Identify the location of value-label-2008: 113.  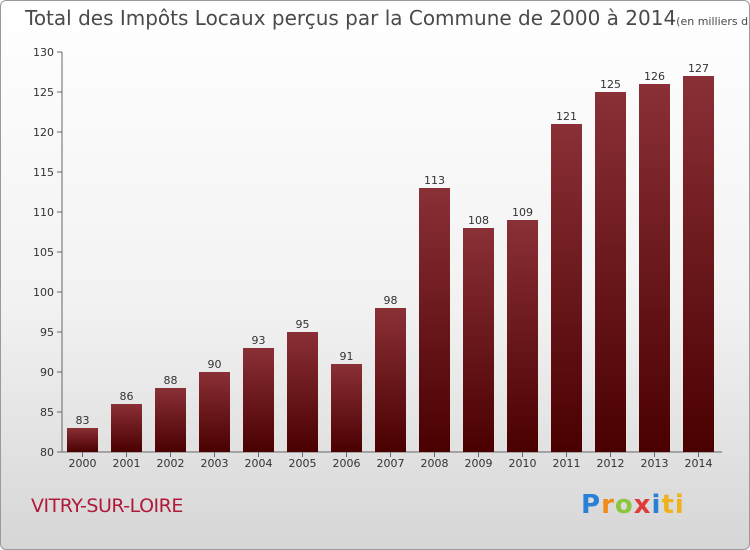
(434, 180).